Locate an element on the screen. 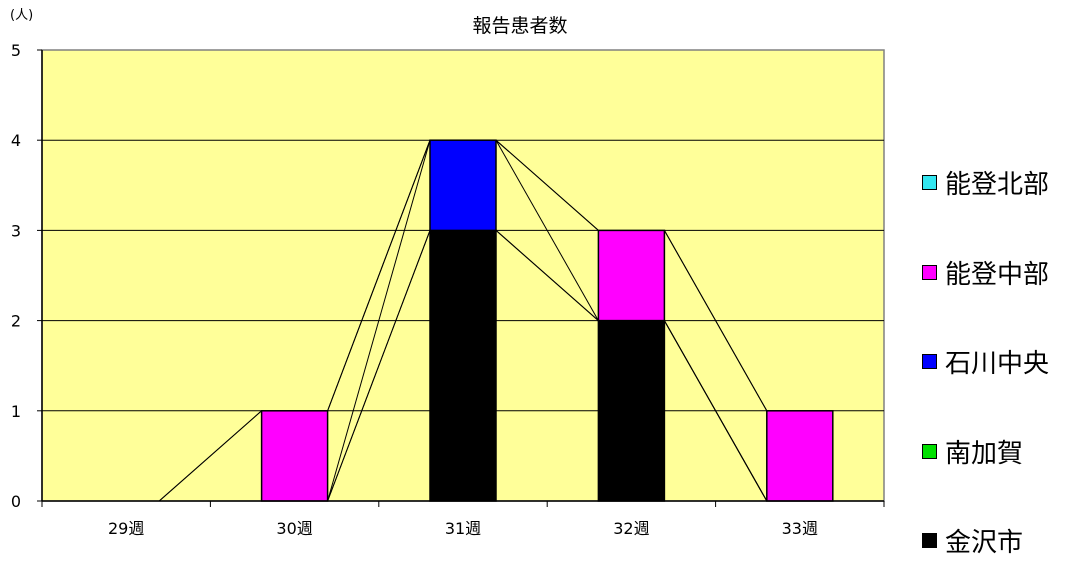 This screenshot has width=1084, height=563. y-tick-label: 4 is located at coordinates (16, 140).